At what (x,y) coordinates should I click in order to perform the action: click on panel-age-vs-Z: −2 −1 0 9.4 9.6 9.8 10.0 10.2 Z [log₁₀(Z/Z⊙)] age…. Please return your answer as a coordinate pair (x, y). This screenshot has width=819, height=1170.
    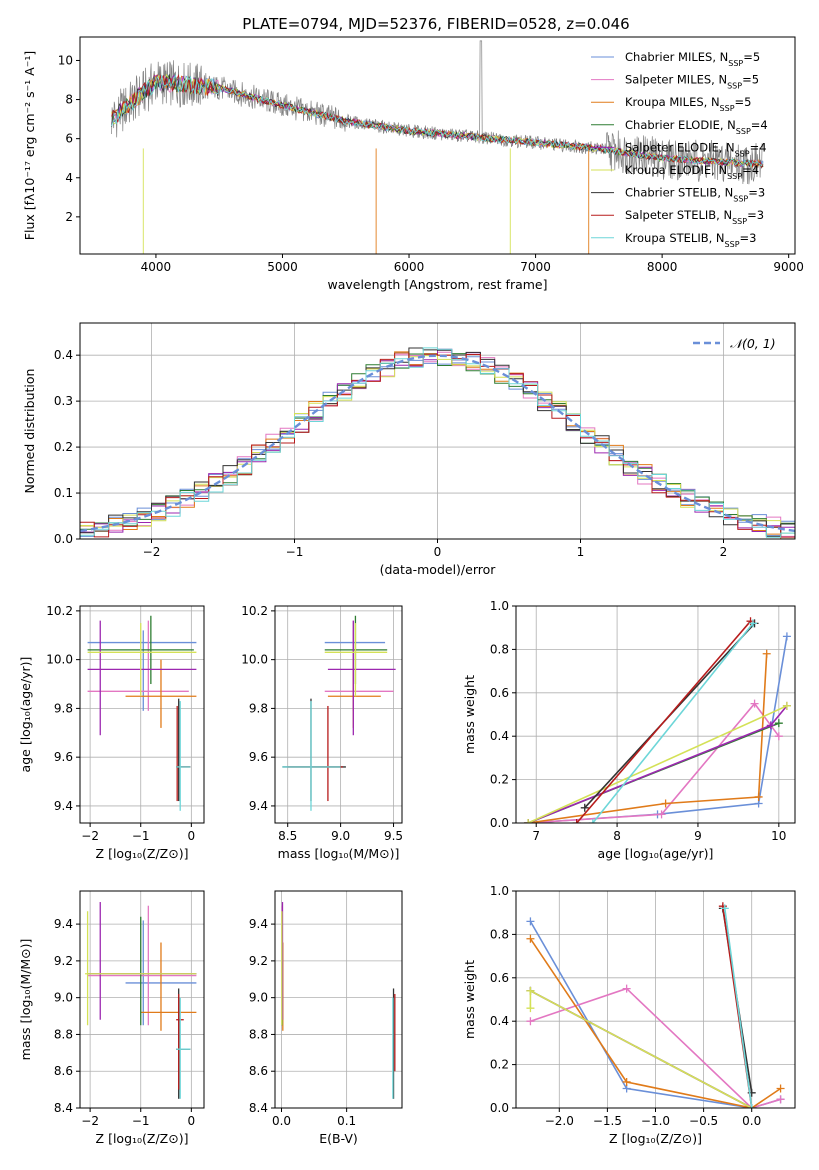
    Looking at the image, I should click on (111, 732).